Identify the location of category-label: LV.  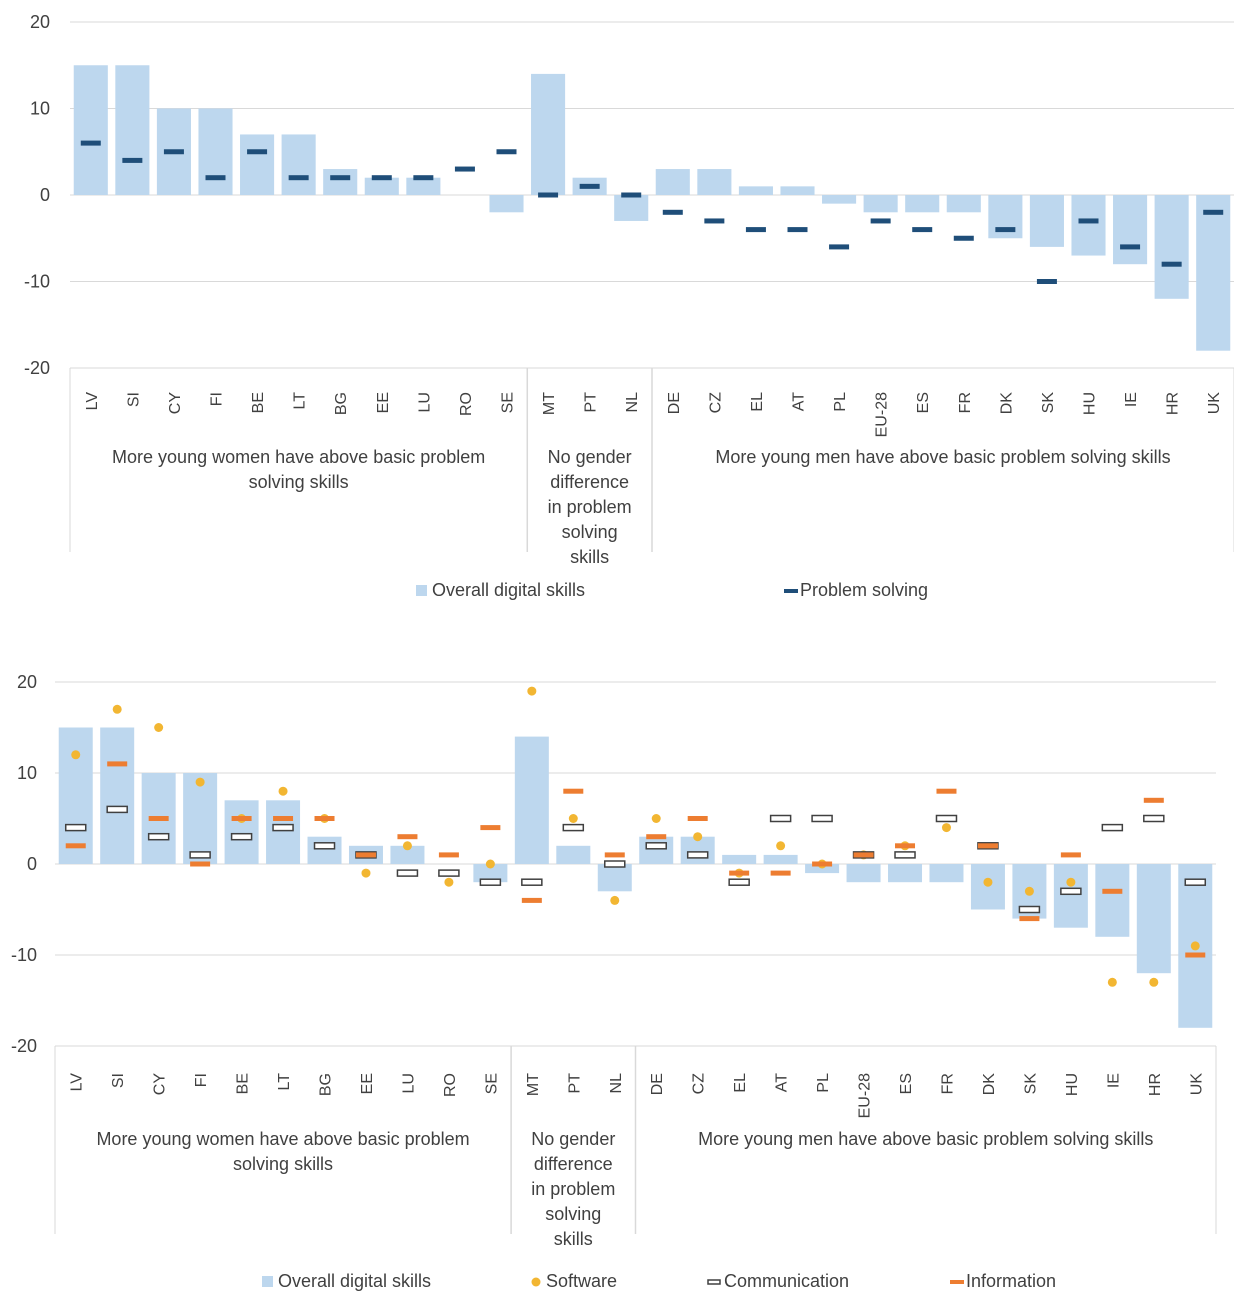
(77, 1082).